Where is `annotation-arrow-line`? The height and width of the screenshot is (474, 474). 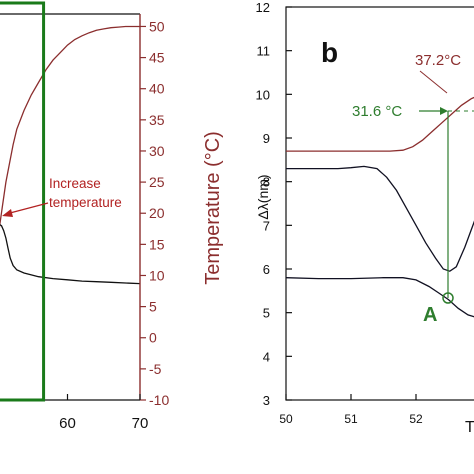
annotation-arrow-line is located at coordinates (29, 208).